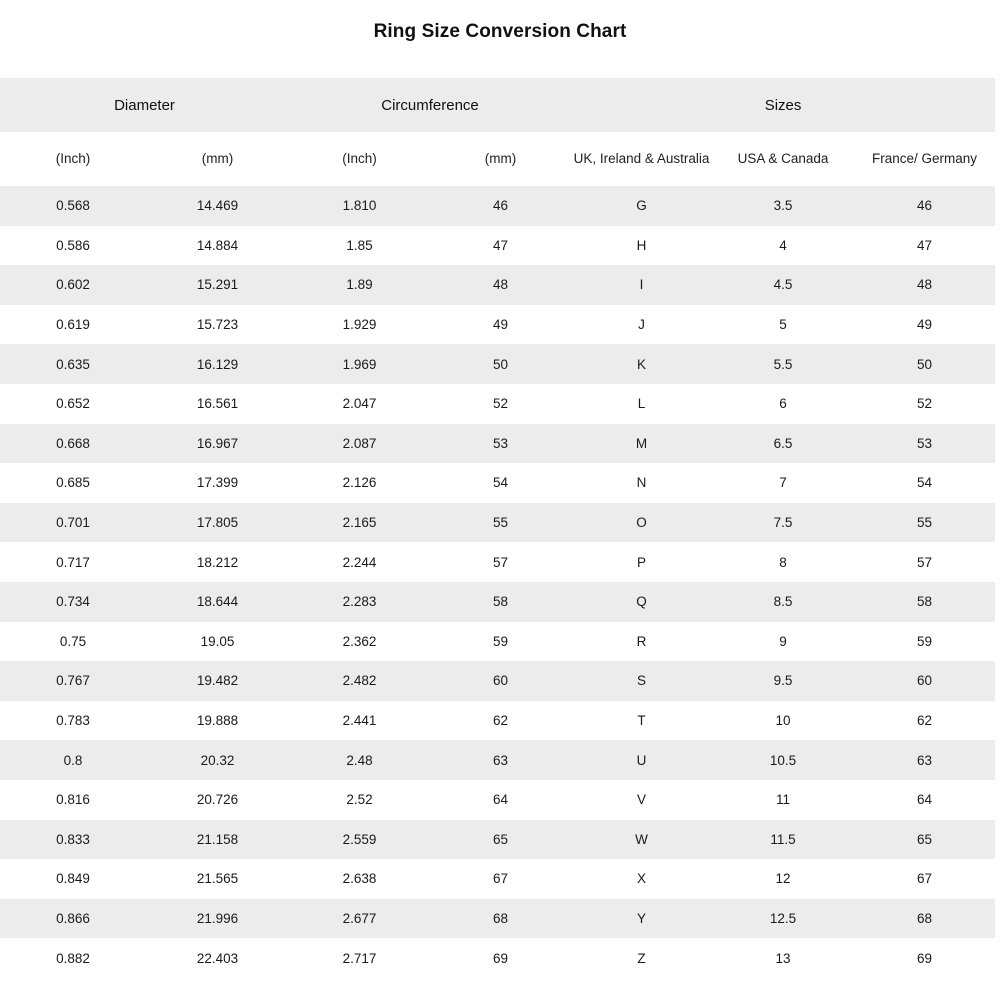 This screenshot has height=1000, width=1000. I want to click on cell-r6-c5: 6.5, so click(783, 443).